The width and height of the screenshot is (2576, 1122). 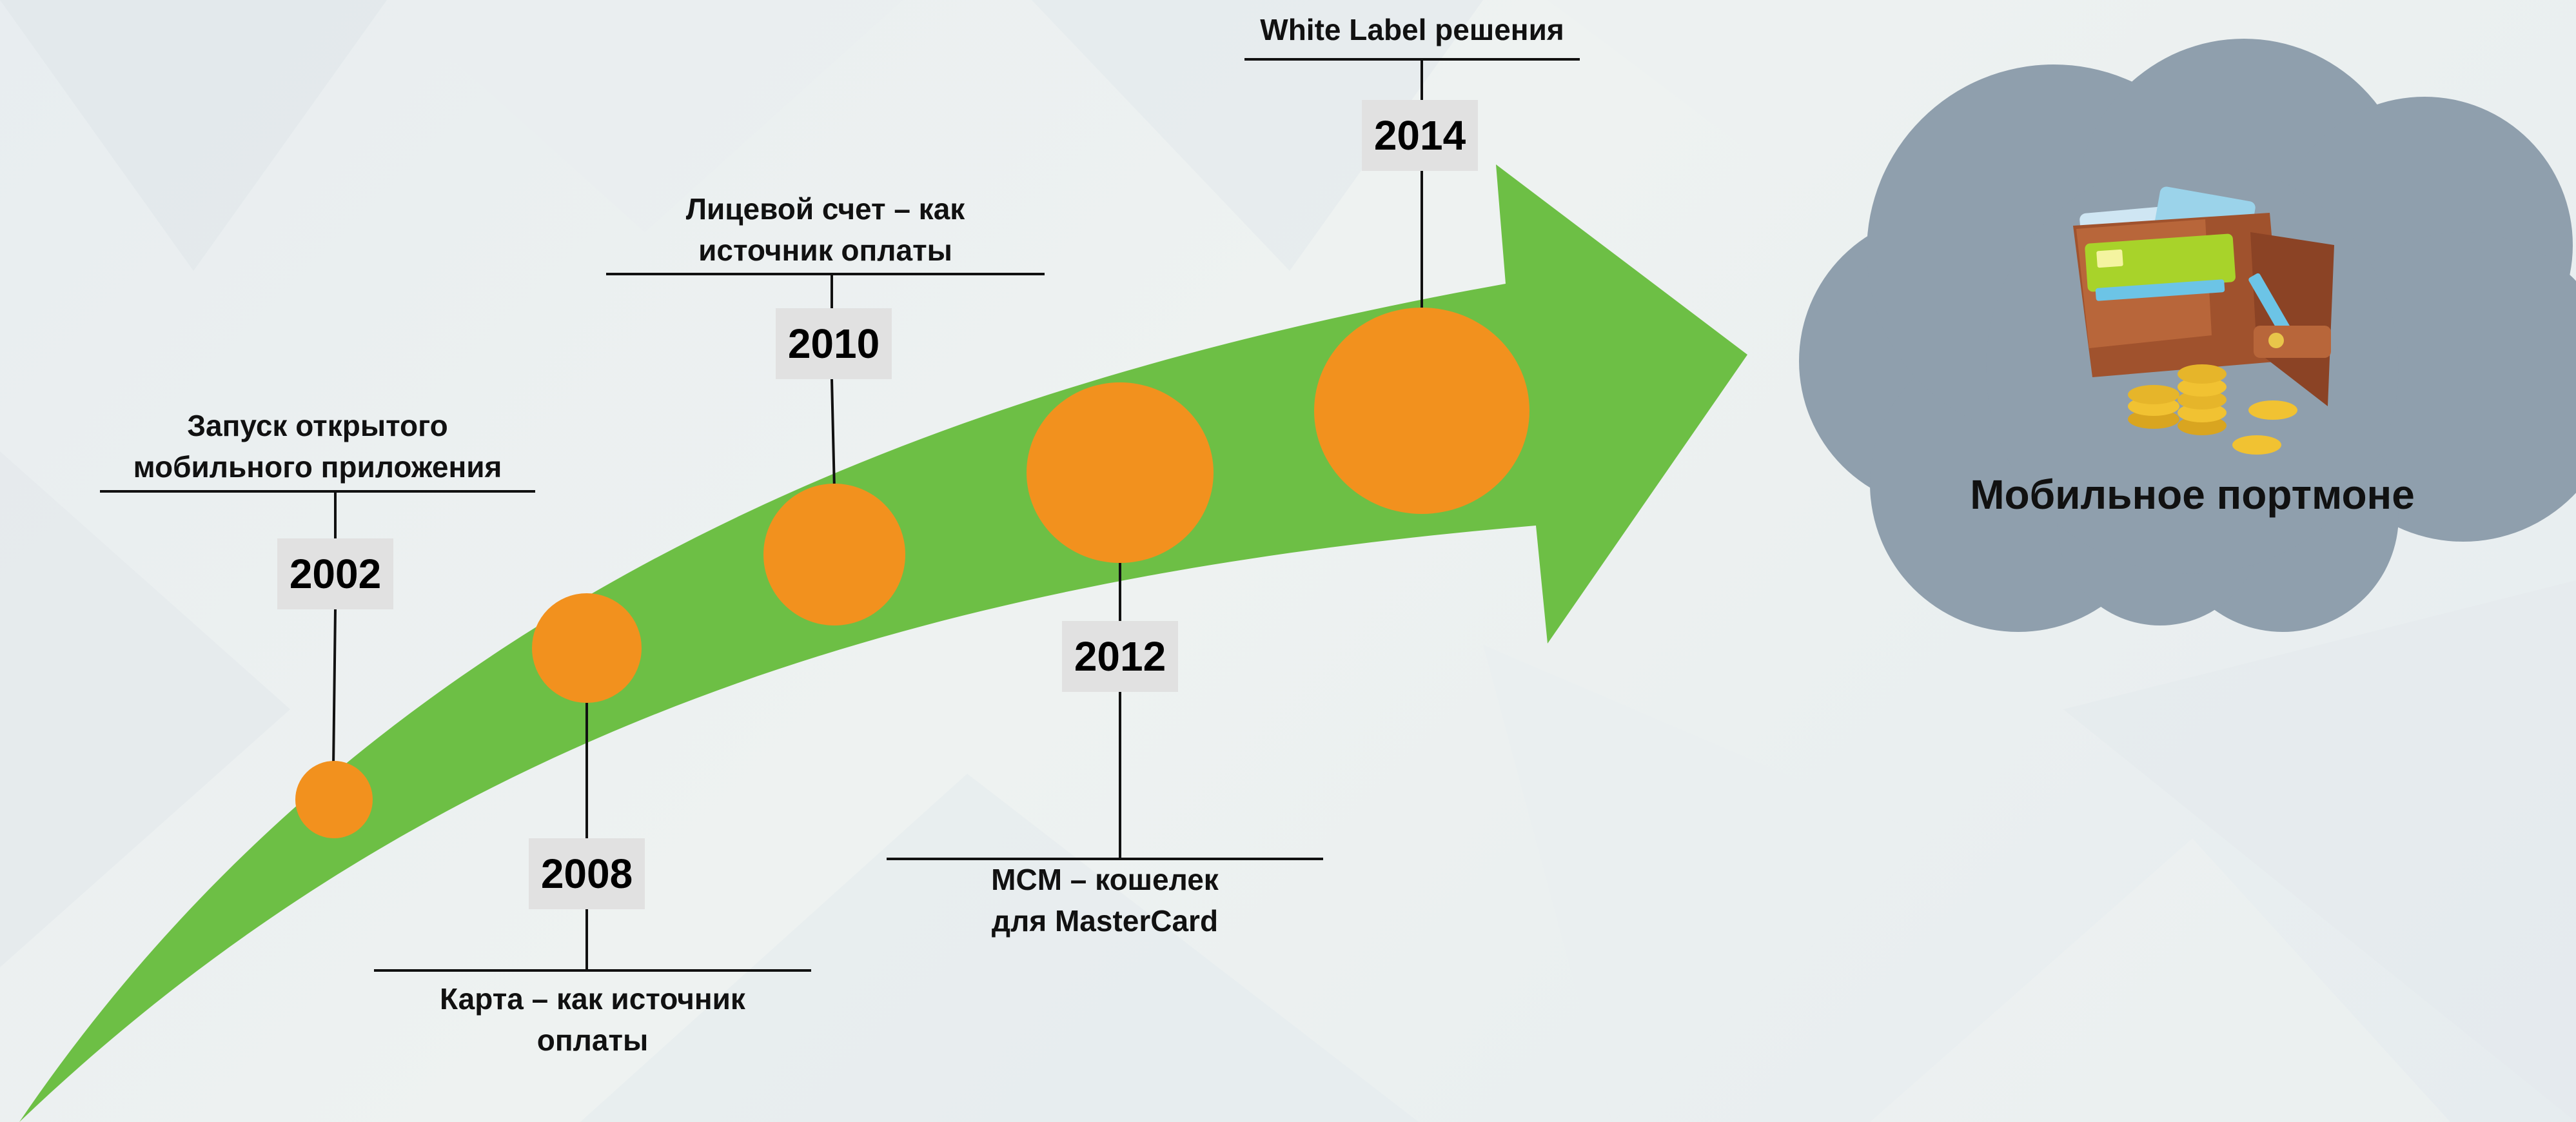 What do you see at coordinates (1120, 656) in the screenshot?
I see `year-box-2012: 2012` at bounding box center [1120, 656].